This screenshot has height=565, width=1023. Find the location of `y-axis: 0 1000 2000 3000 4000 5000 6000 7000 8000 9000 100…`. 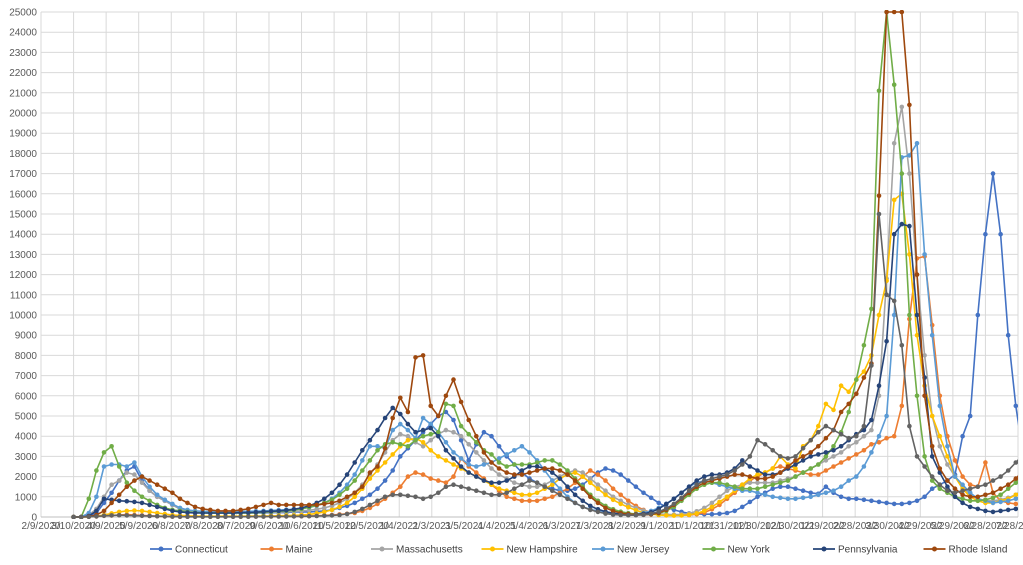

y-axis: 0 1000 2000 3000 4000 5000 6000 7000 8000 9000 100… is located at coordinates (23, 266).